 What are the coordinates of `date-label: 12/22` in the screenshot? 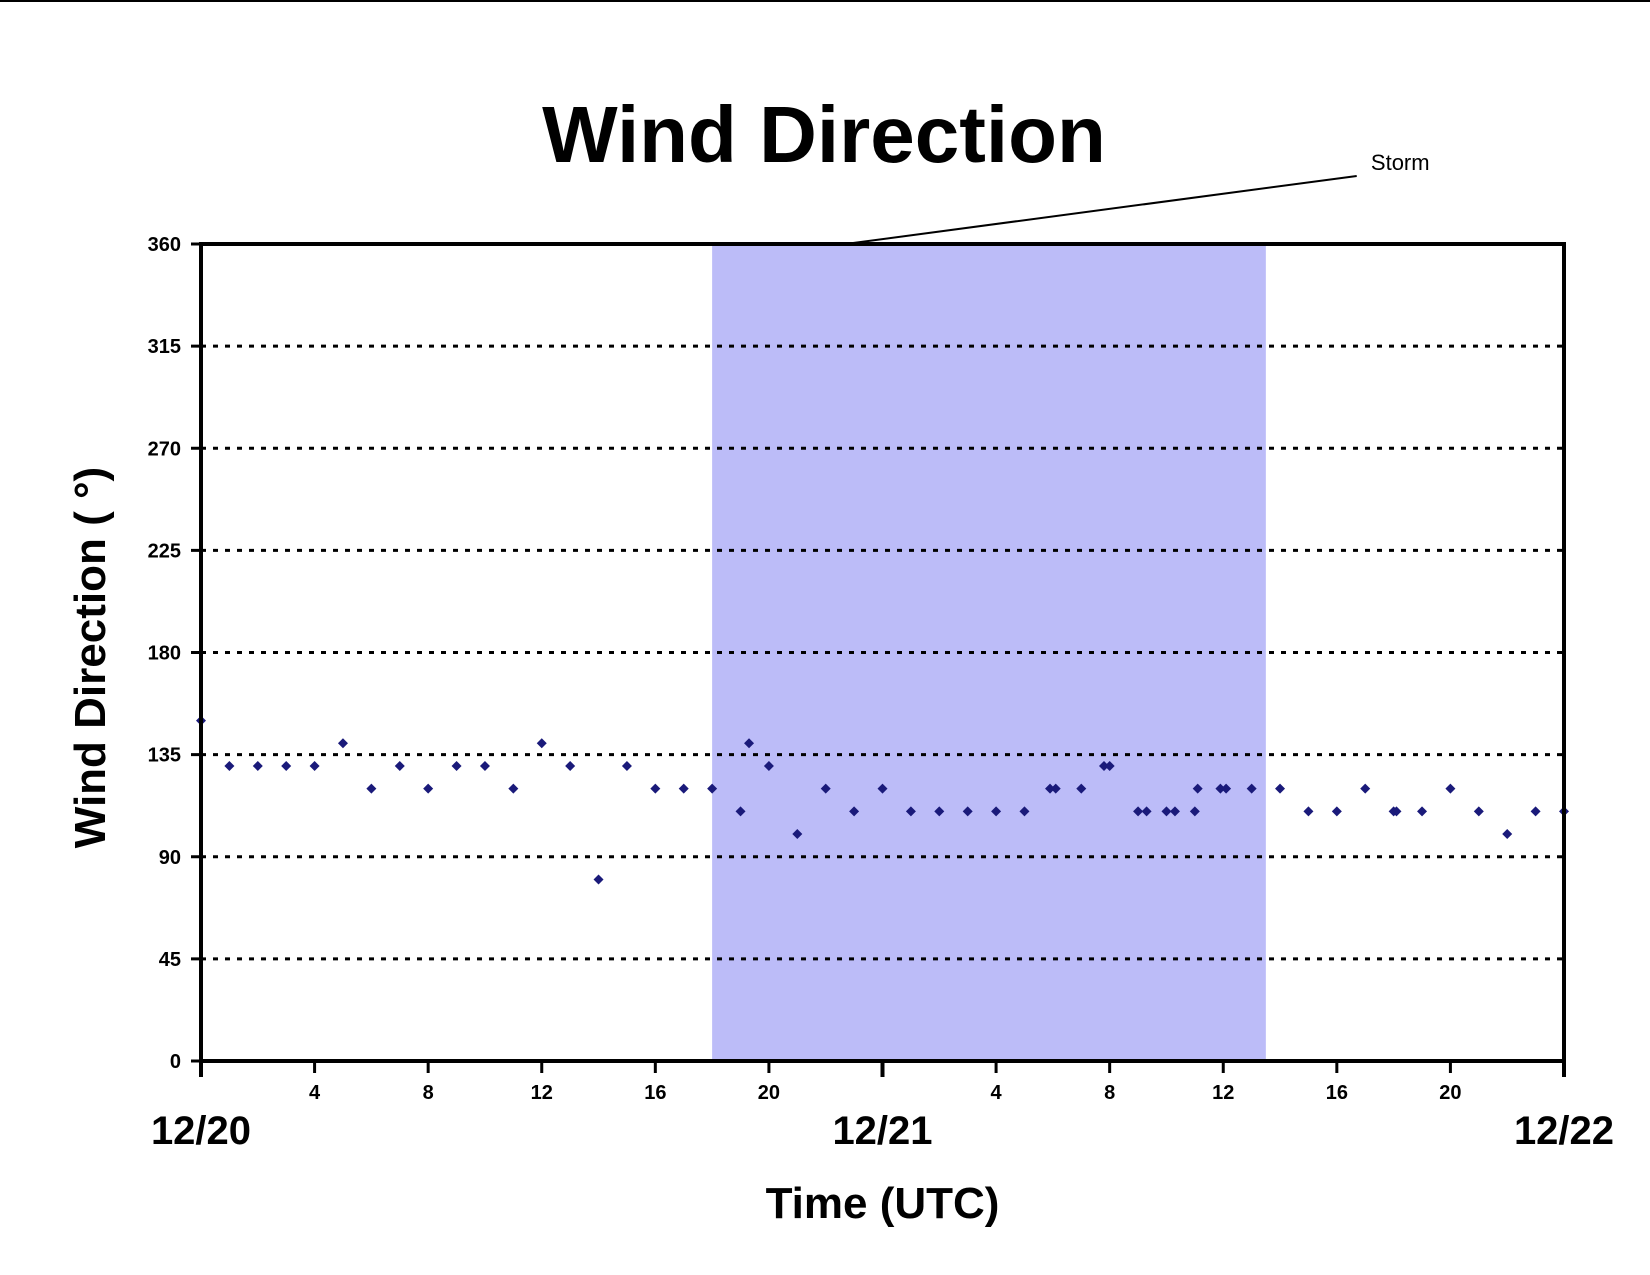 It's located at (1564, 1131).